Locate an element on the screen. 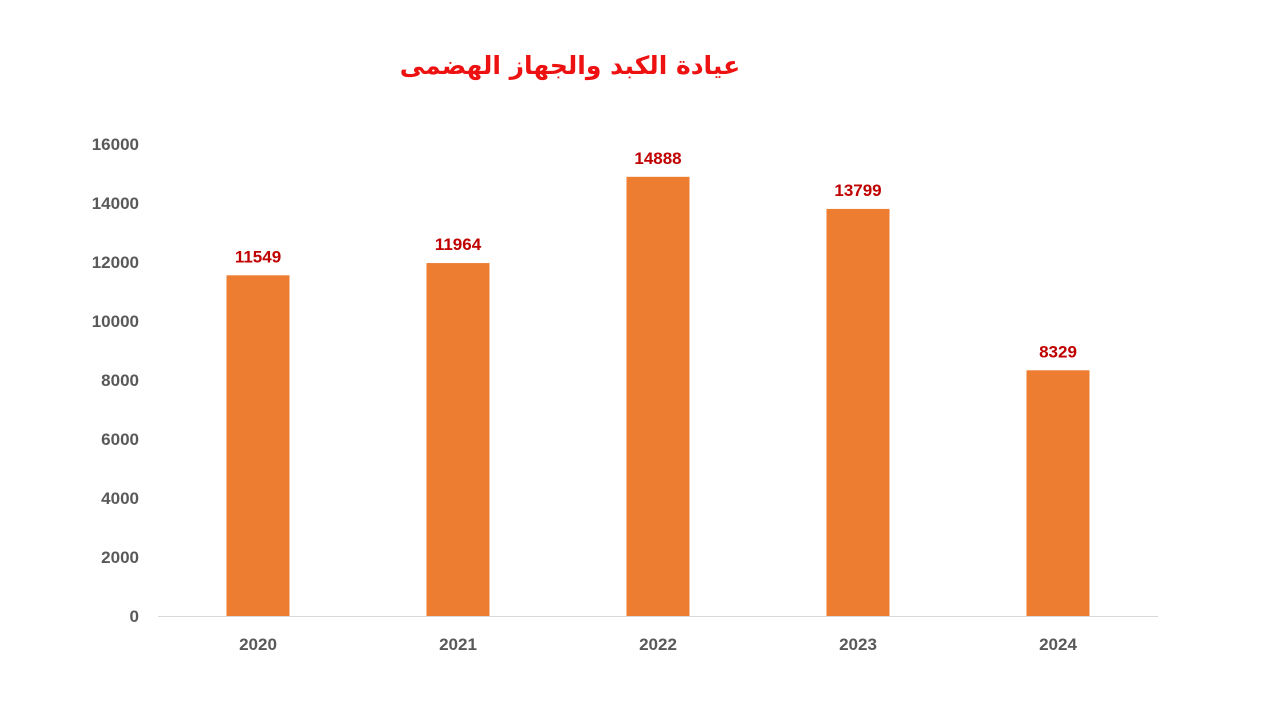 Image resolution: width=1280 pixels, height=720 pixels. x-axis-tick-labels: 2020 2021 2022 2023 2024 is located at coordinates (658, 644).